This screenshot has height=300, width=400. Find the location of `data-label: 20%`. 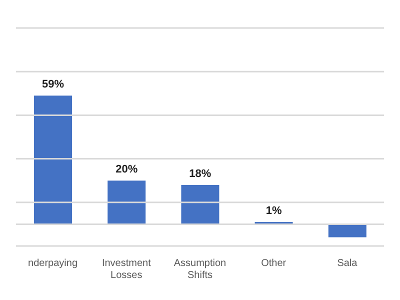

data-label: 20% is located at coordinates (127, 170).